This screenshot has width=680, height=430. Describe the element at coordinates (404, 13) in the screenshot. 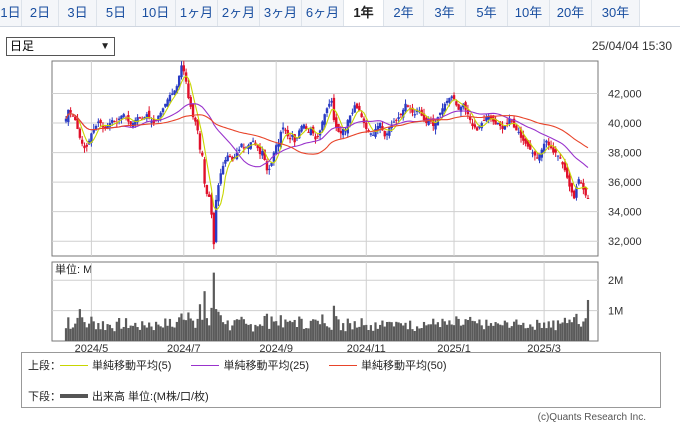

I see `tab-10: 2年` at that location.